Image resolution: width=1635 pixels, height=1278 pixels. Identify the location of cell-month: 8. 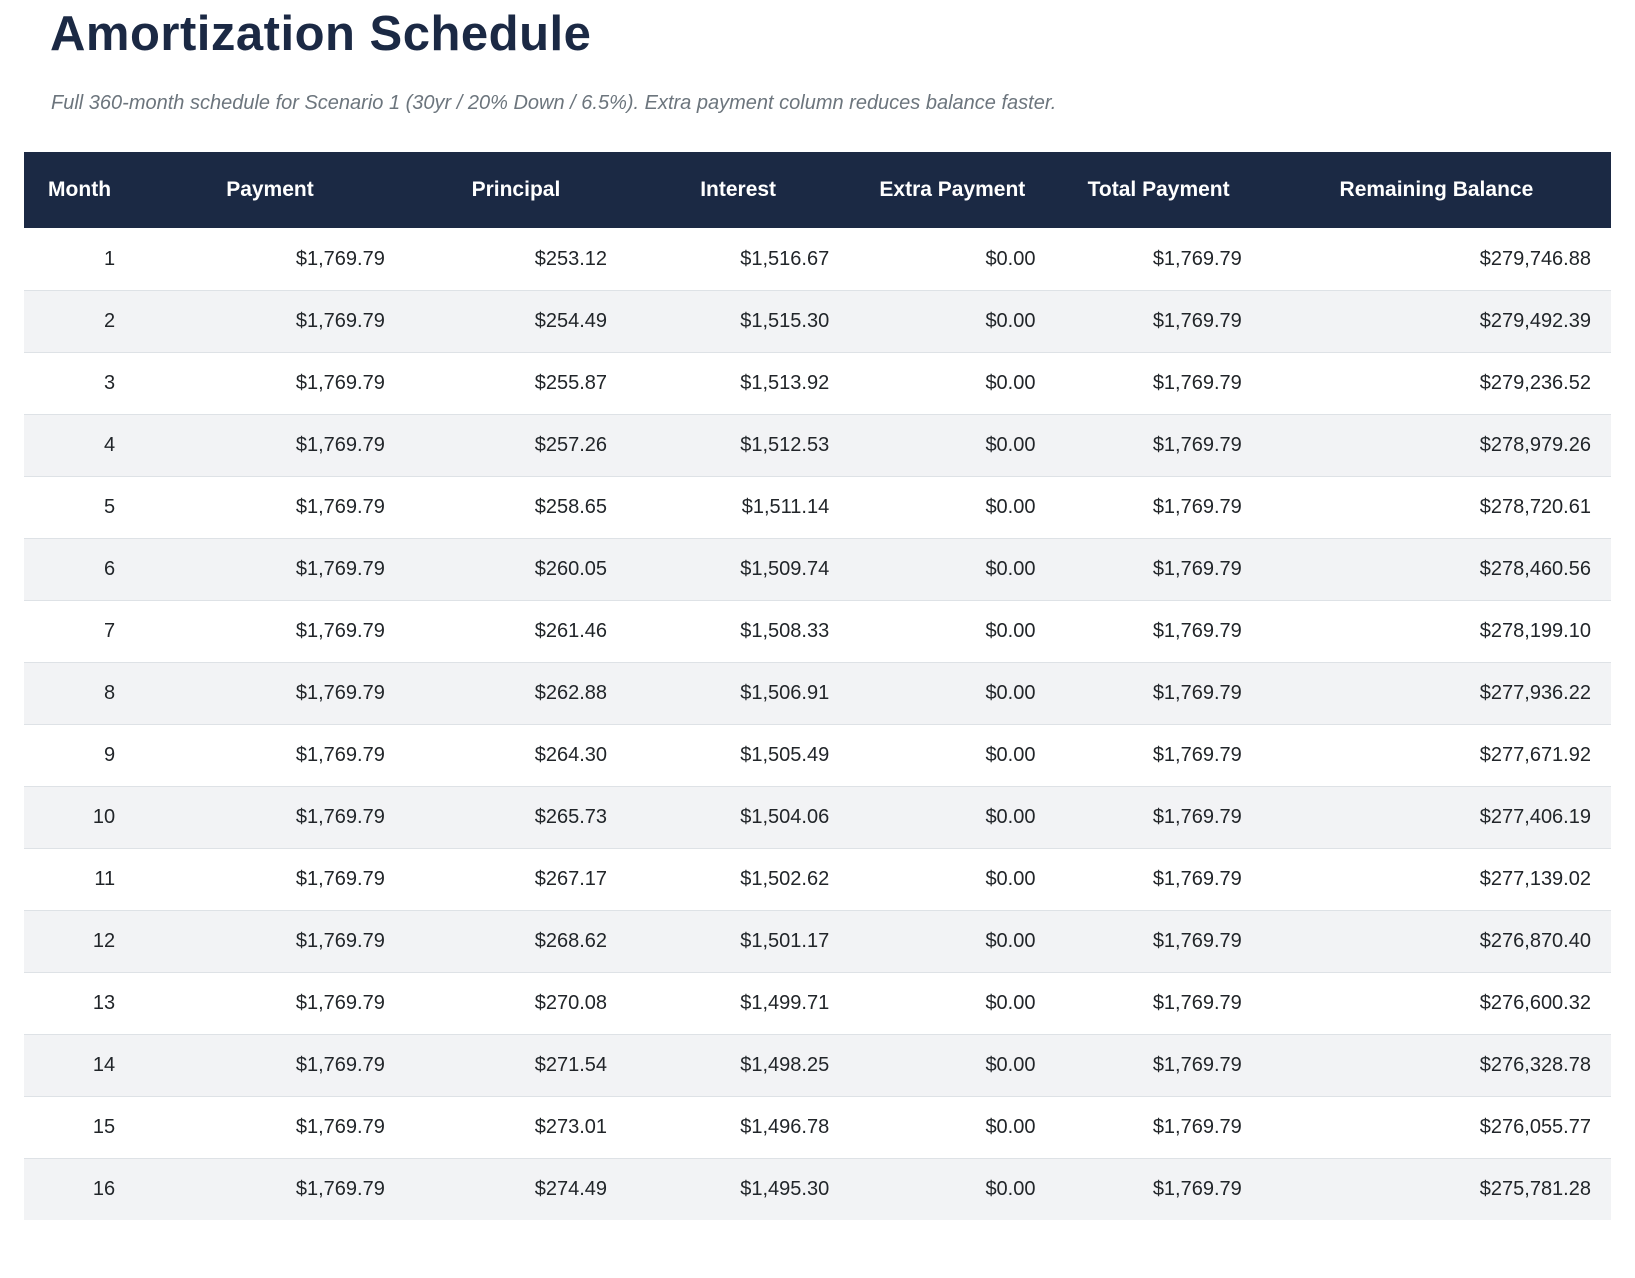
(80, 693).